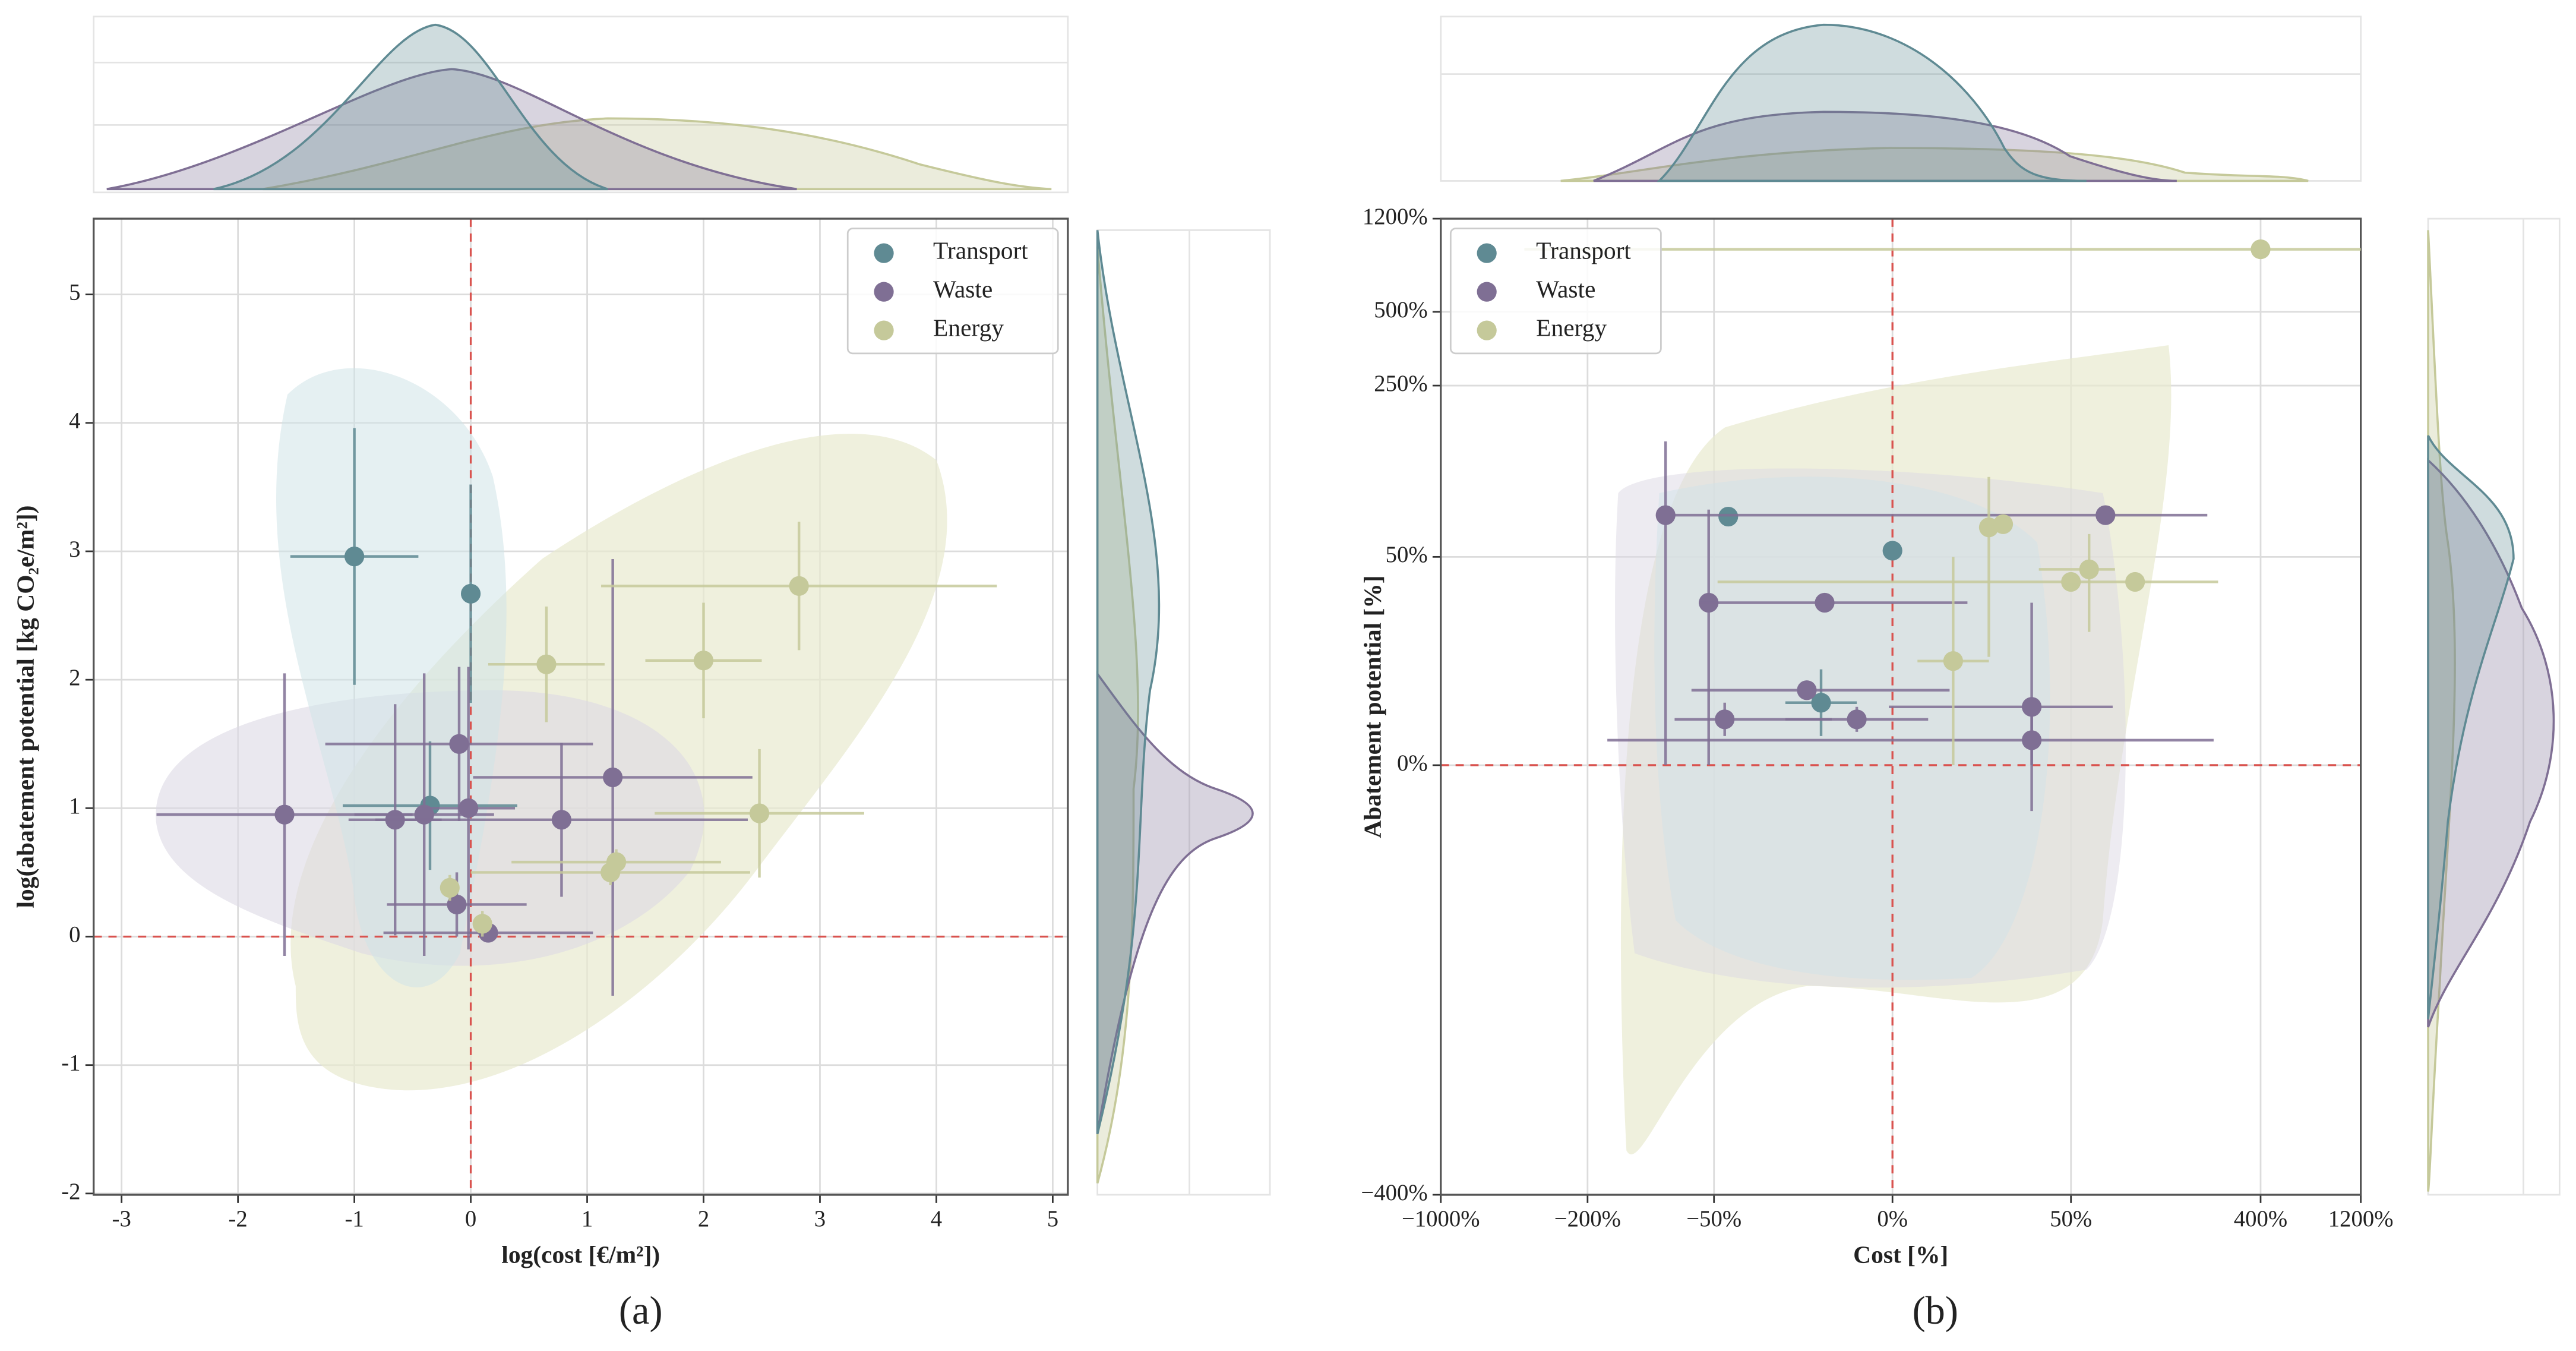 The height and width of the screenshot is (1351, 2576). I want to click on y-tick-label: -2, so click(70, 1191).